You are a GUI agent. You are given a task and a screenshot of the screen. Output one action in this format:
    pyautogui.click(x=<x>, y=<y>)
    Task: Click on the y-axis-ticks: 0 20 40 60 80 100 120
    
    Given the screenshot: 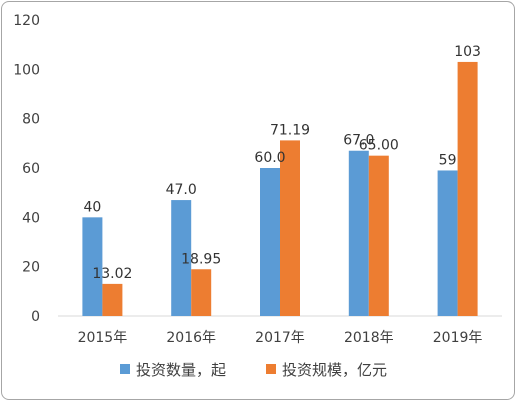 What is the action you would take?
    pyautogui.click(x=26, y=169)
    